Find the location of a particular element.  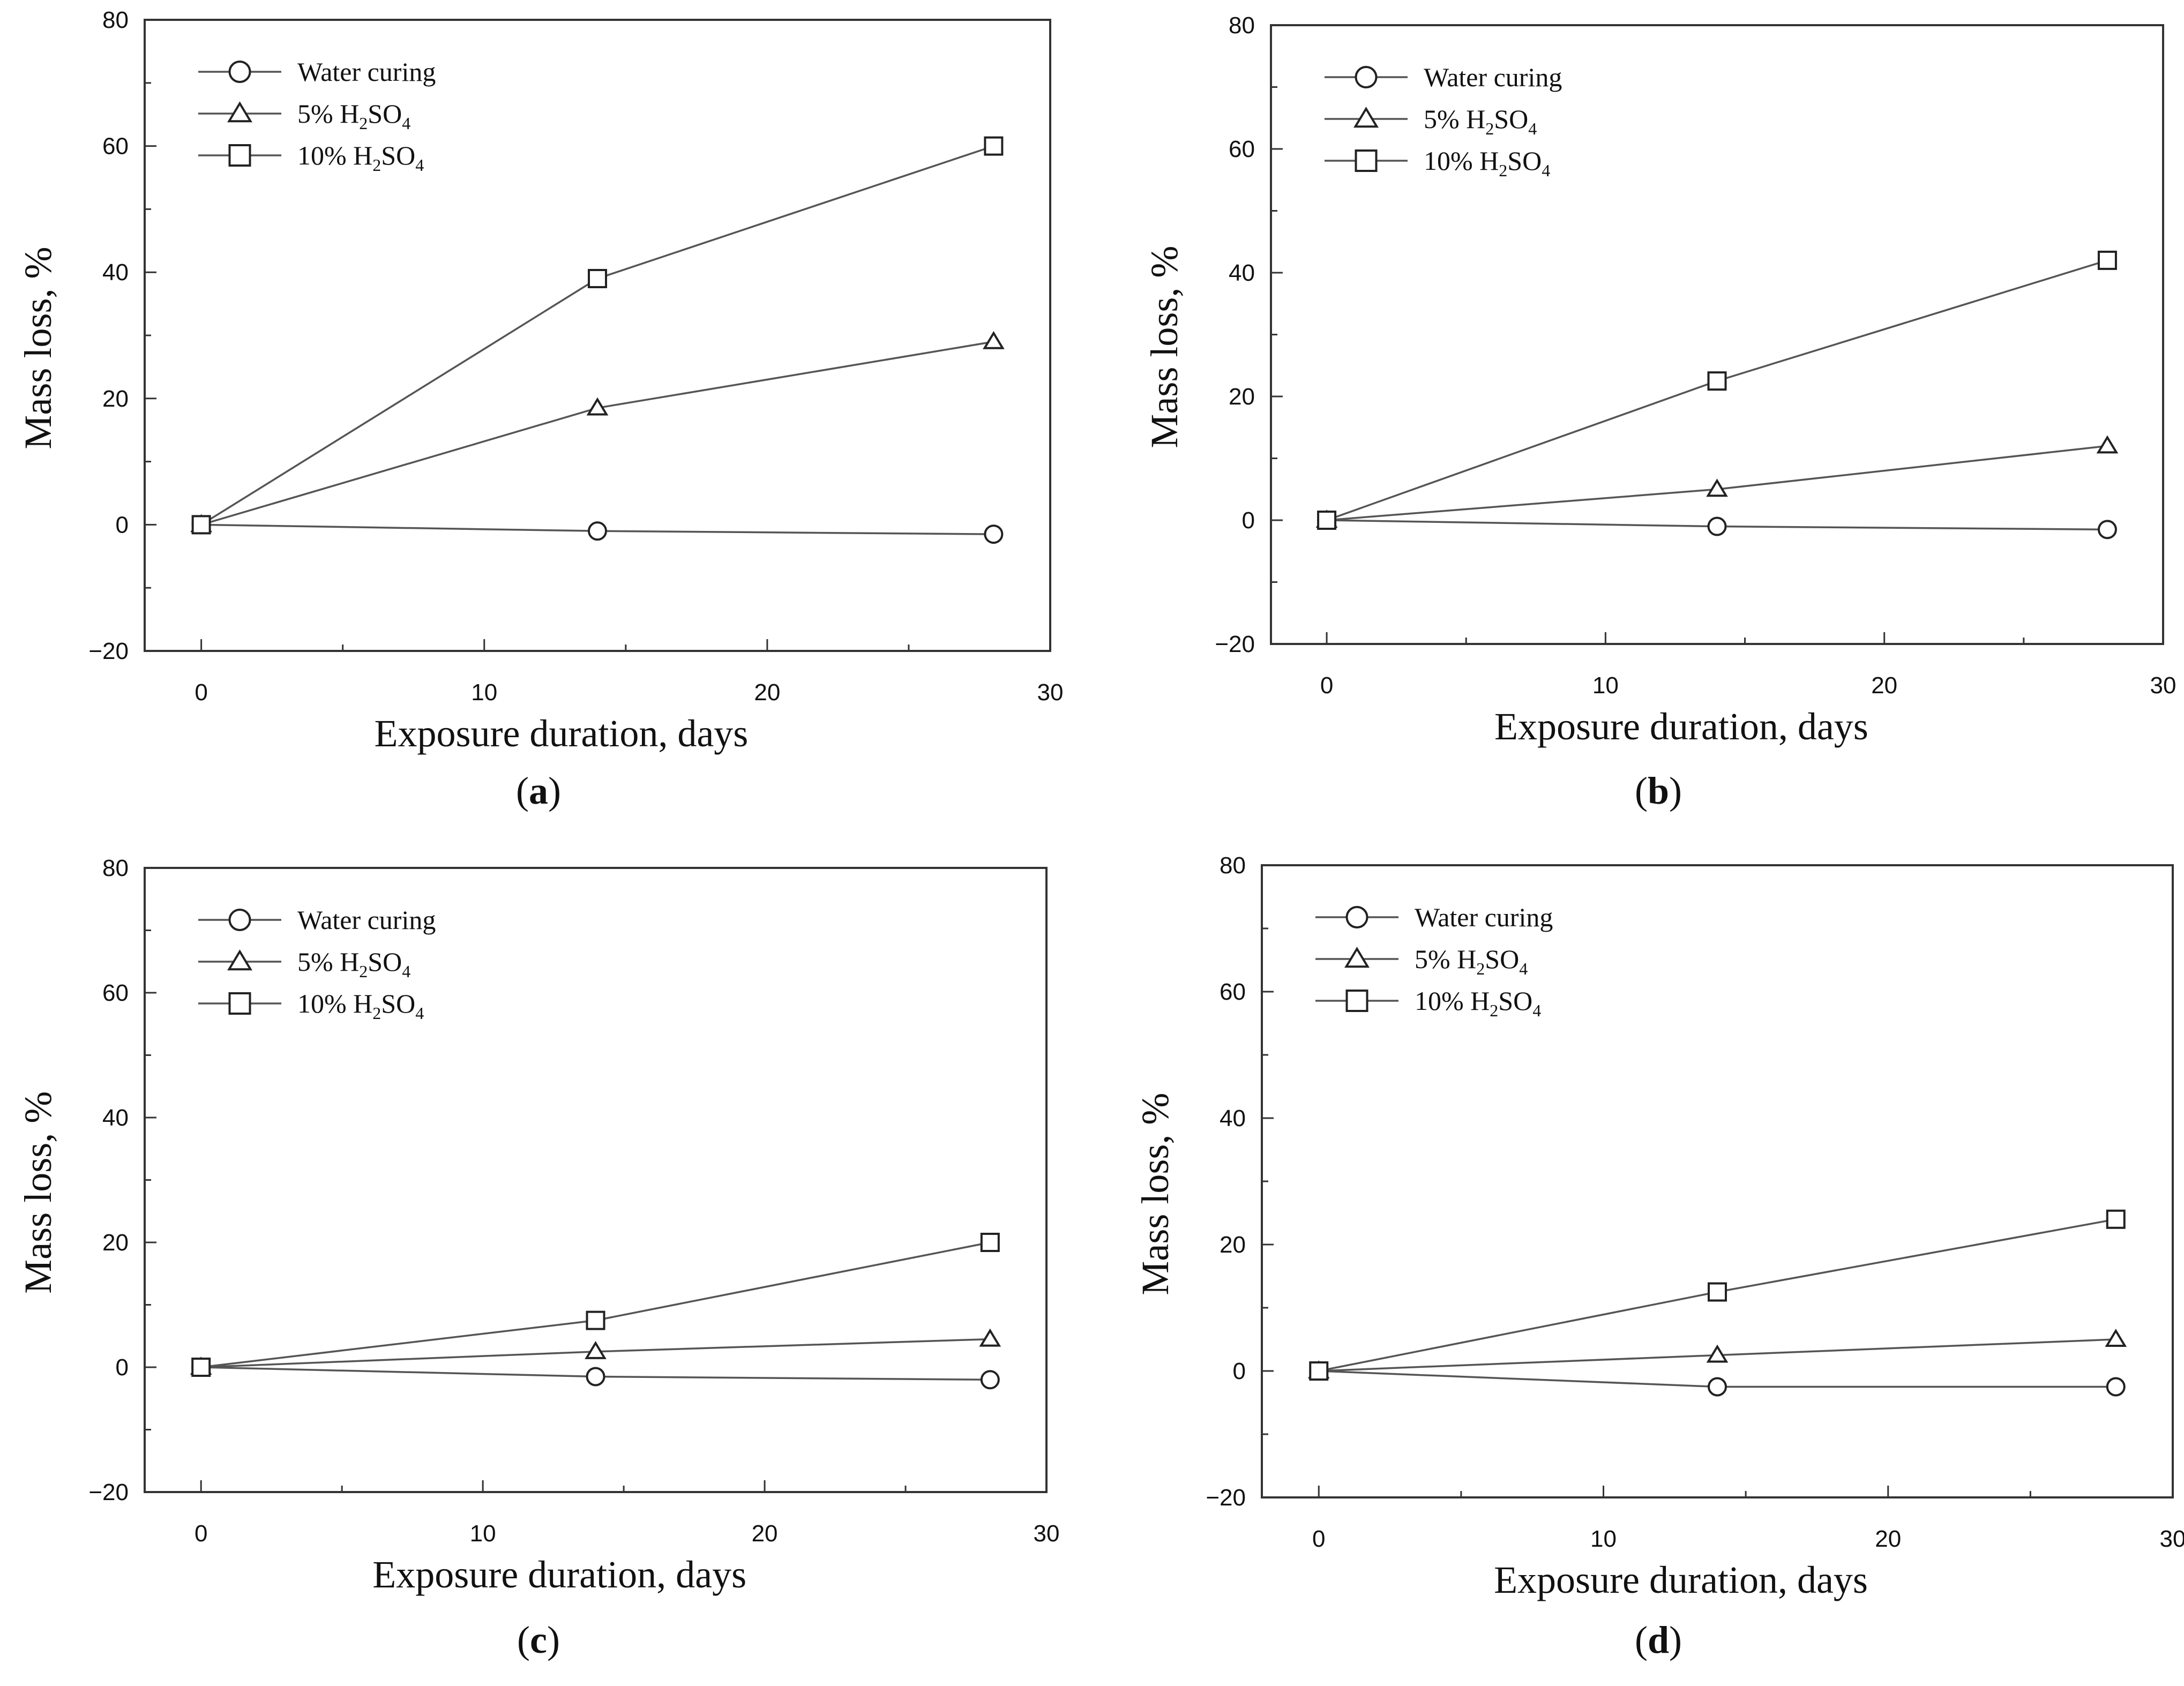

panel-caption: (b) is located at coordinates (1658, 790).